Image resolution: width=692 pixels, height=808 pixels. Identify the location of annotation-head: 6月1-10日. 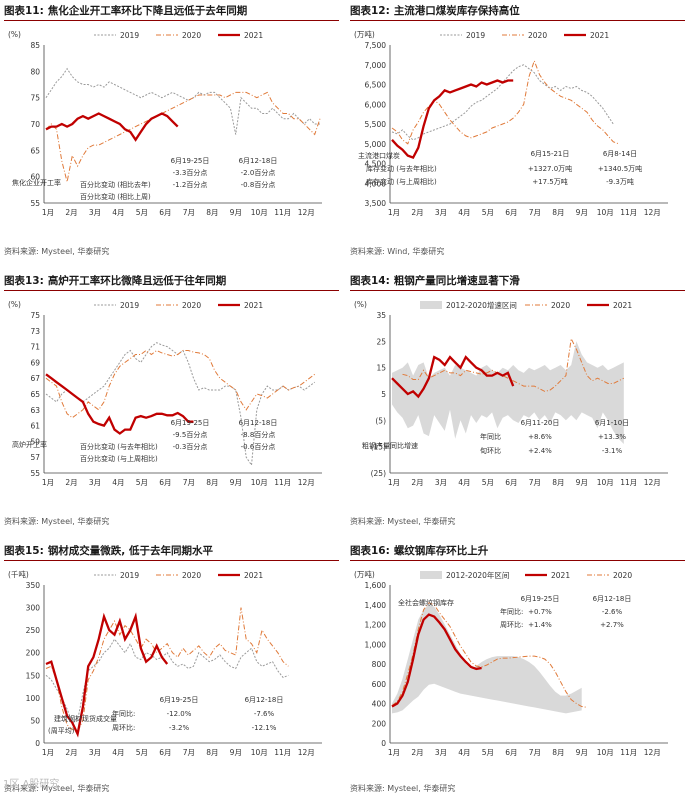
(612, 423).